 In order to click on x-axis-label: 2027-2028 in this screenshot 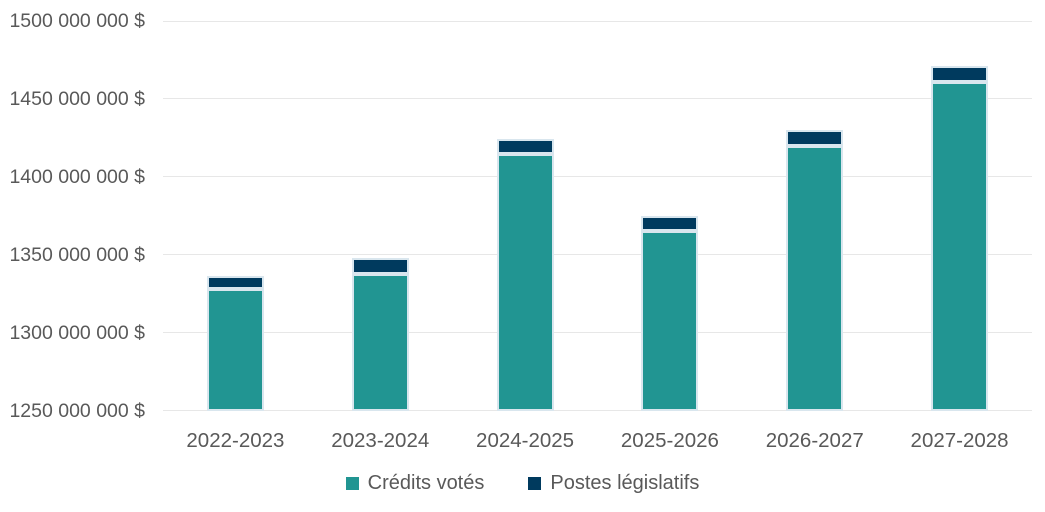, I will do `click(959, 440)`.